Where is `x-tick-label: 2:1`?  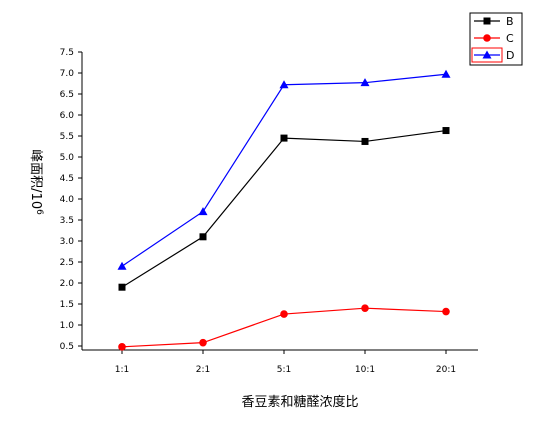 x-tick-label: 2:1 is located at coordinates (203, 370).